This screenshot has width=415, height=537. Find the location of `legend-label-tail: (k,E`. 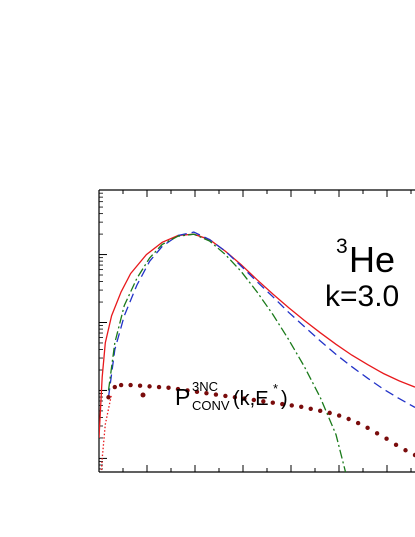

legend-label-tail: (k,E is located at coordinates (251, 399).